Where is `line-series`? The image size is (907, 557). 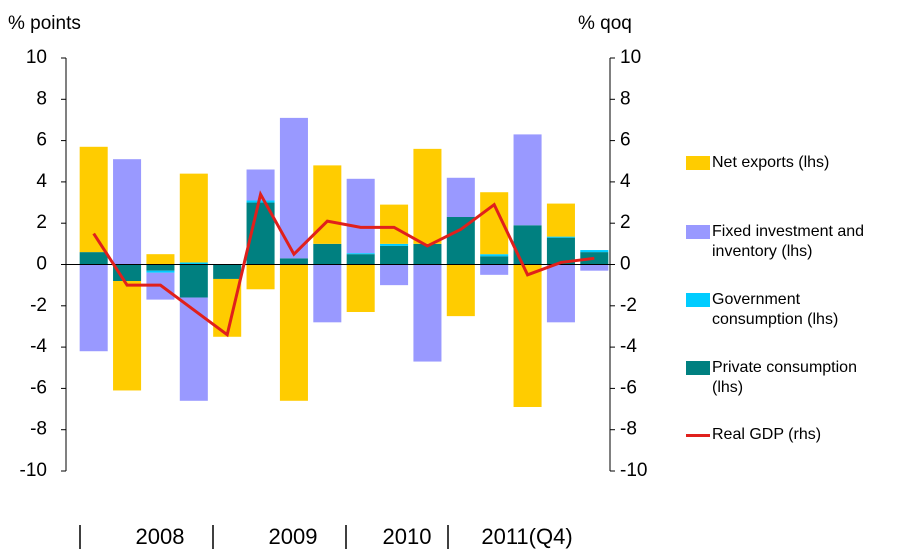
line-series is located at coordinates (343, 264).